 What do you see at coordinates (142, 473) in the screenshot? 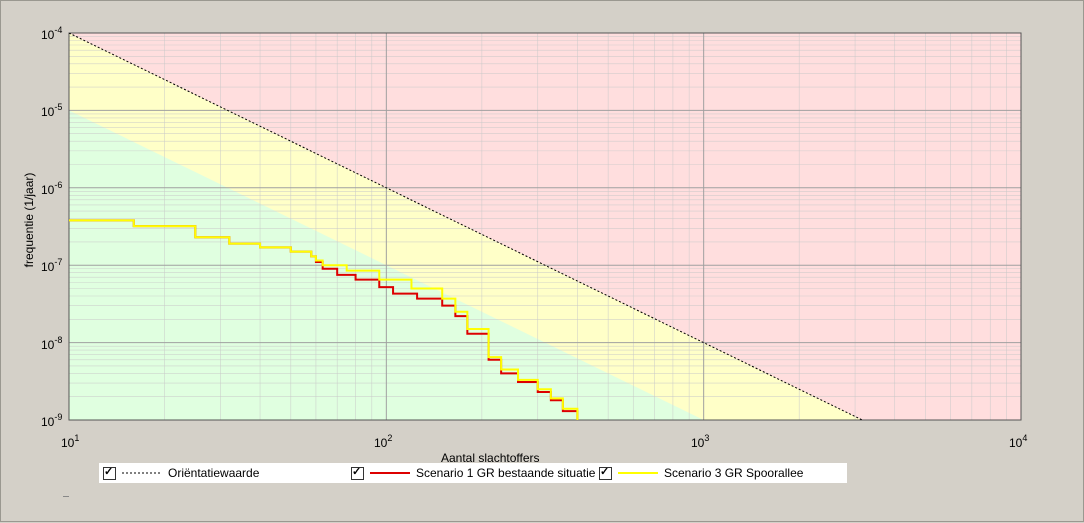
I see `legend-swatch-dotted` at bounding box center [142, 473].